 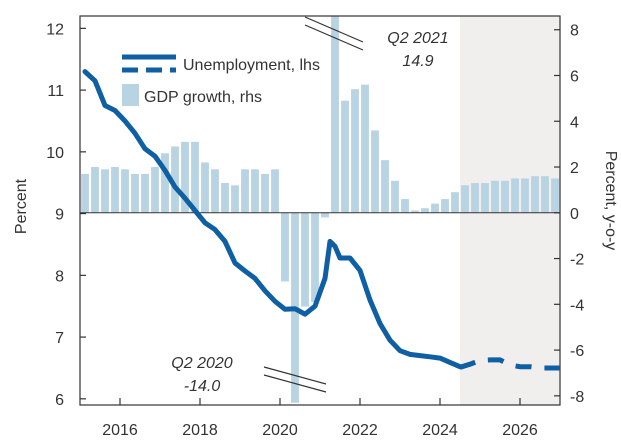 What do you see at coordinates (200, 430) in the screenshot?
I see `x-tick-label: 2018` at bounding box center [200, 430].